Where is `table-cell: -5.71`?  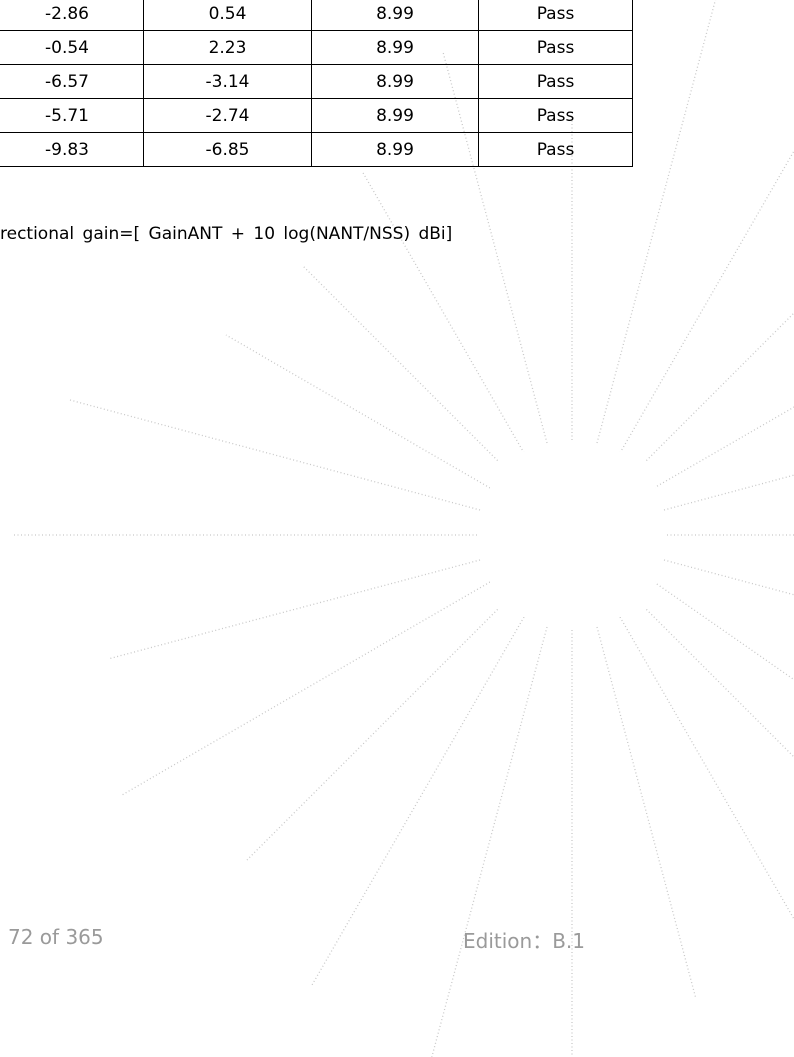 table-cell: -5.71 is located at coordinates (72, 115).